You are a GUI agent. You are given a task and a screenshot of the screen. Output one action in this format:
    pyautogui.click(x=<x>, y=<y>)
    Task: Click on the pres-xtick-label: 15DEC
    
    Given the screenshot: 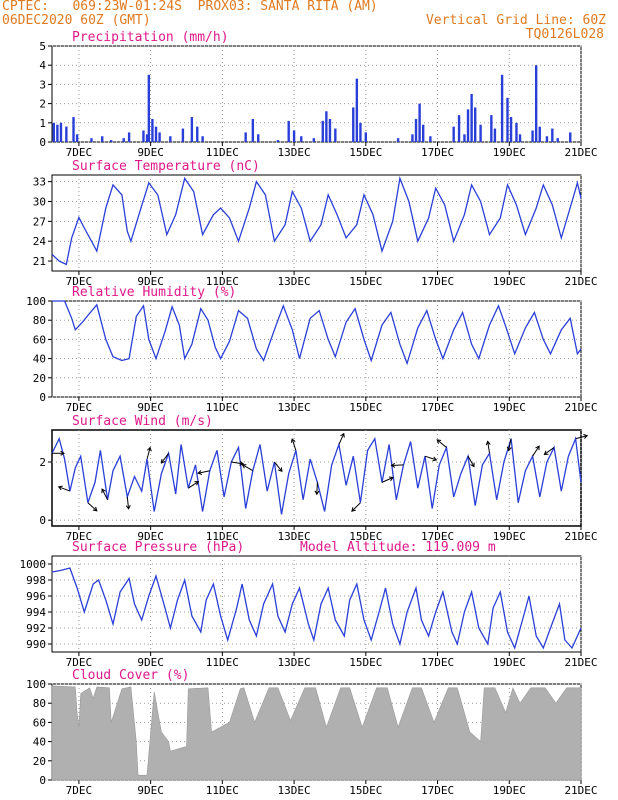 What is the action you would take?
    pyautogui.click(x=365, y=662)
    